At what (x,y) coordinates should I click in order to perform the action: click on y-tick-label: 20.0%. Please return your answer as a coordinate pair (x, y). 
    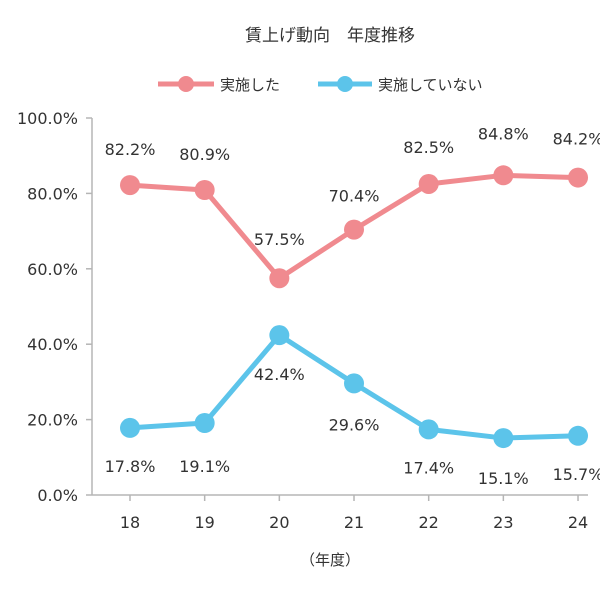
    Looking at the image, I should click on (52, 420).